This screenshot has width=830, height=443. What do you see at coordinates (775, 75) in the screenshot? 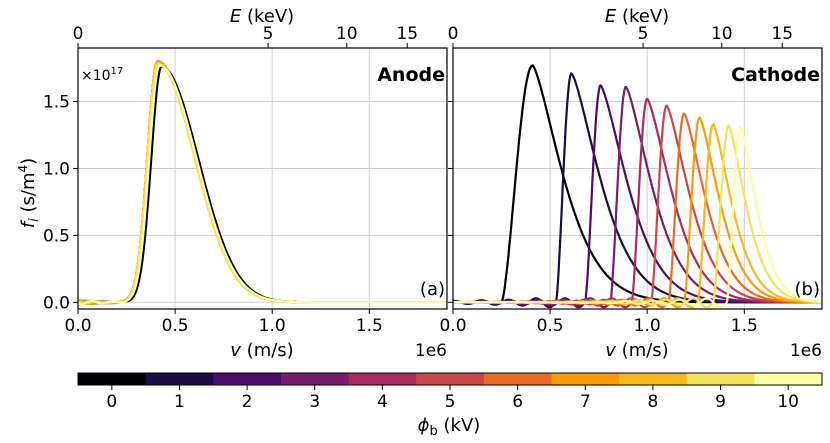
I see `panel-title-cathode: Cathode` at bounding box center [775, 75].